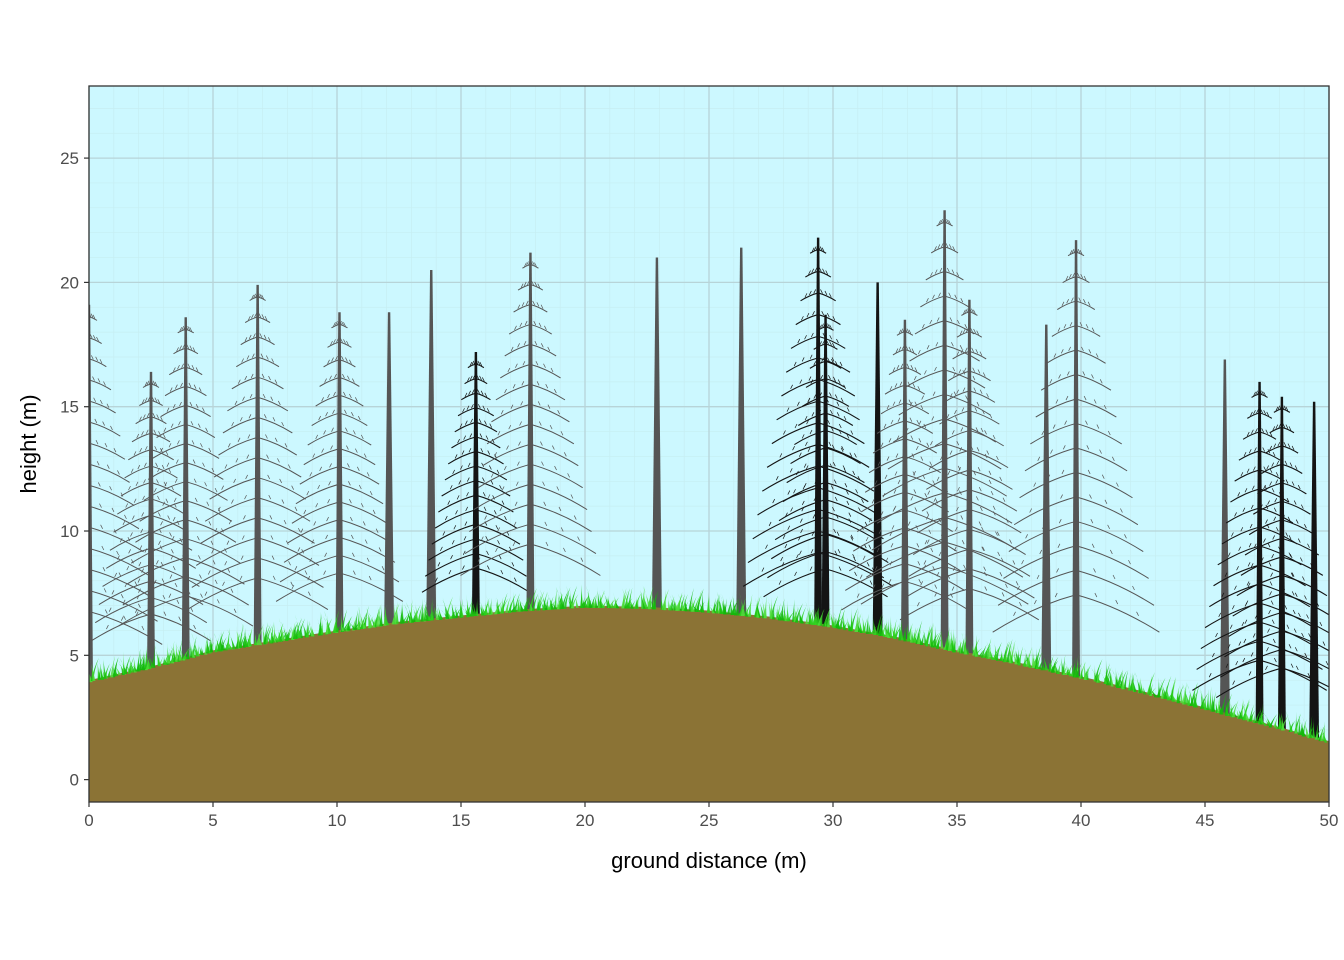  I want to click on tree-trunk, so click(825, 473).